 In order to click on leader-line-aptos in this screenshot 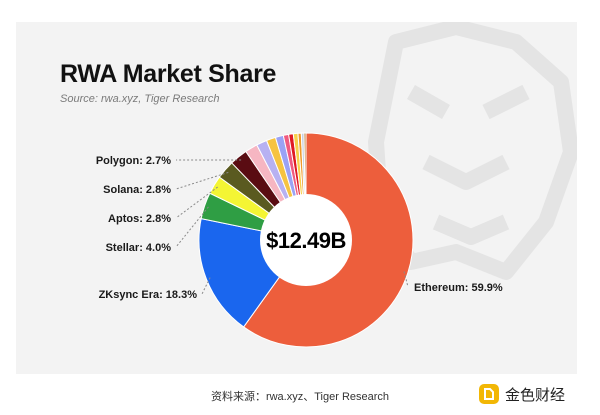, I will do `click(196, 202)`.